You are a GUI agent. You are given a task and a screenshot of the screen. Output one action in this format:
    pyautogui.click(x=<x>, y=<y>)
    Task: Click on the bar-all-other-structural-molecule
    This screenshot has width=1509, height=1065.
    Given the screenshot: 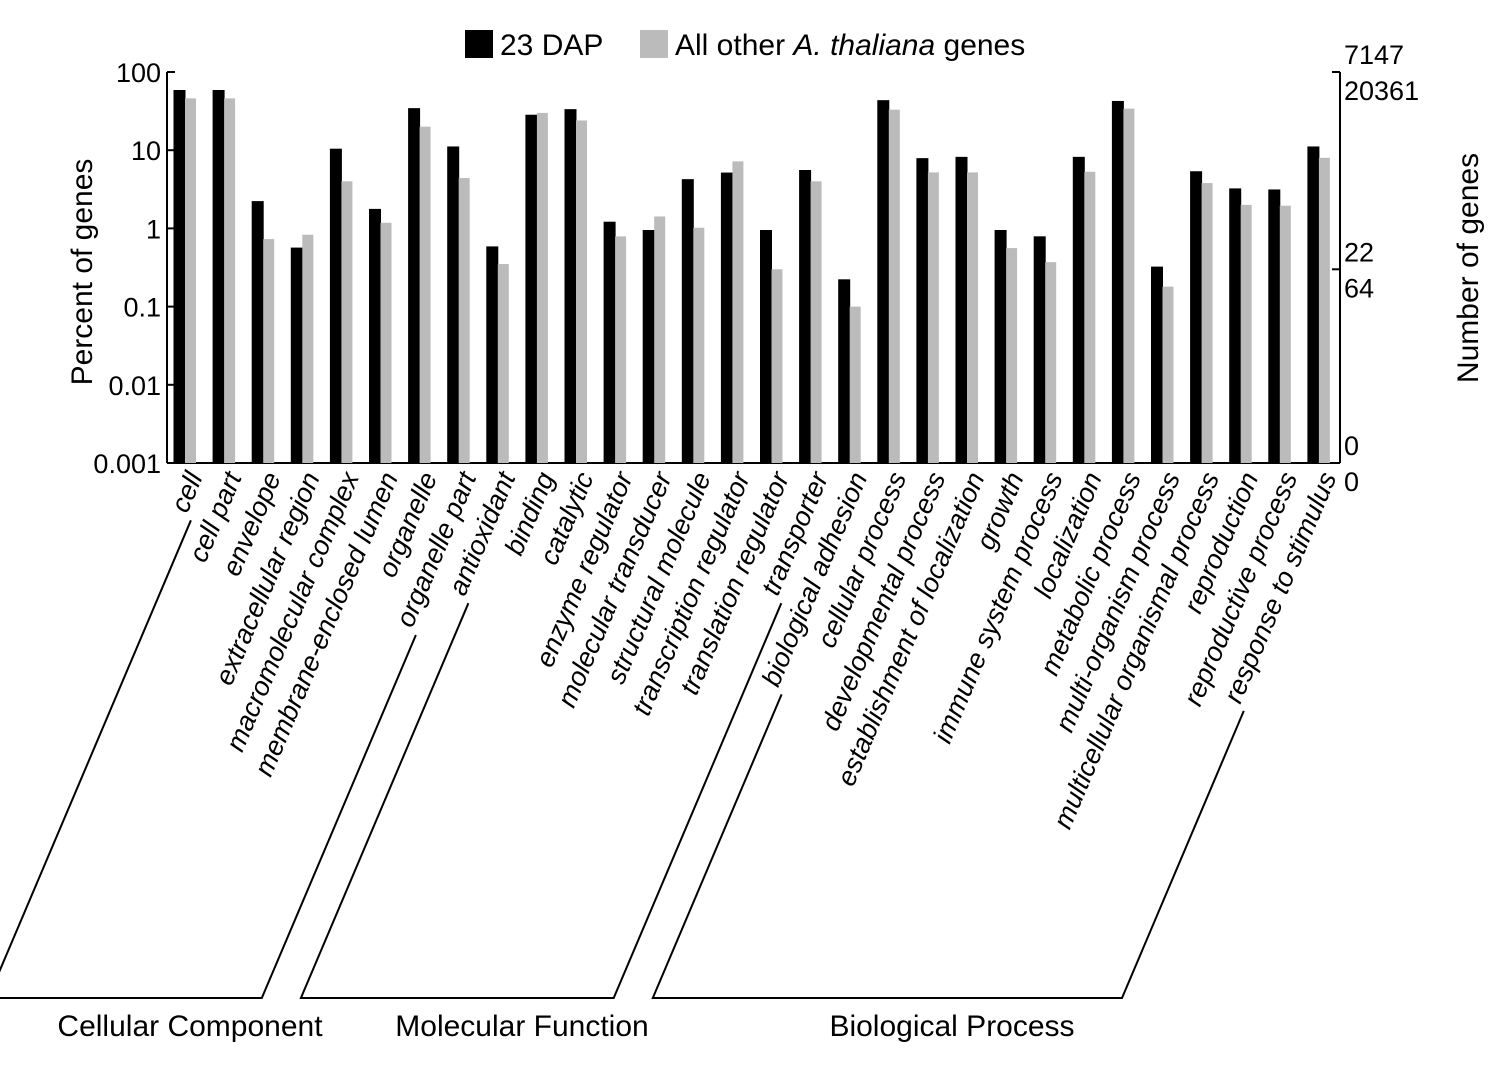 What is the action you would take?
    pyautogui.click(x=699, y=345)
    